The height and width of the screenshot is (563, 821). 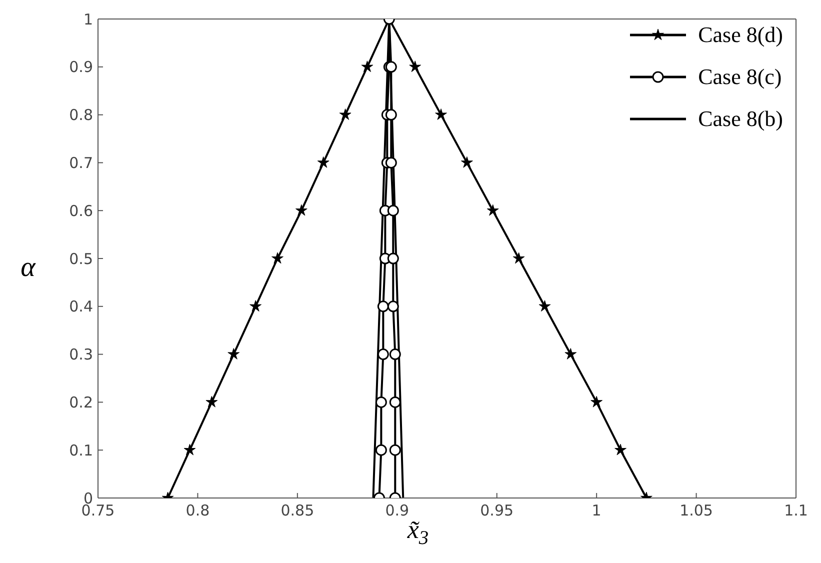 What do you see at coordinates (81, 307) in the screenshot?
I see `y-tick-label: 0.4` at bounding box center [81, 307].